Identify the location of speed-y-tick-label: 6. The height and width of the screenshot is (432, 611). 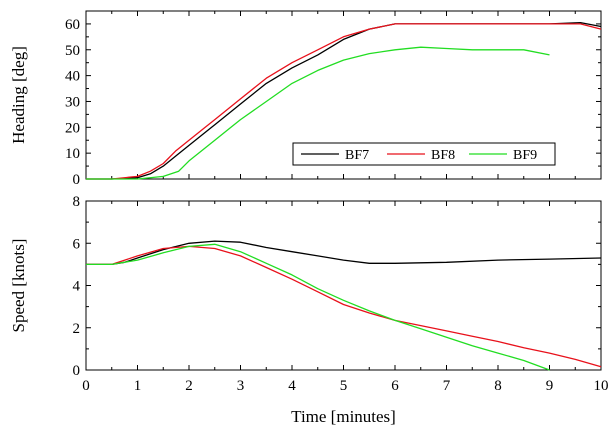
(77, 244).